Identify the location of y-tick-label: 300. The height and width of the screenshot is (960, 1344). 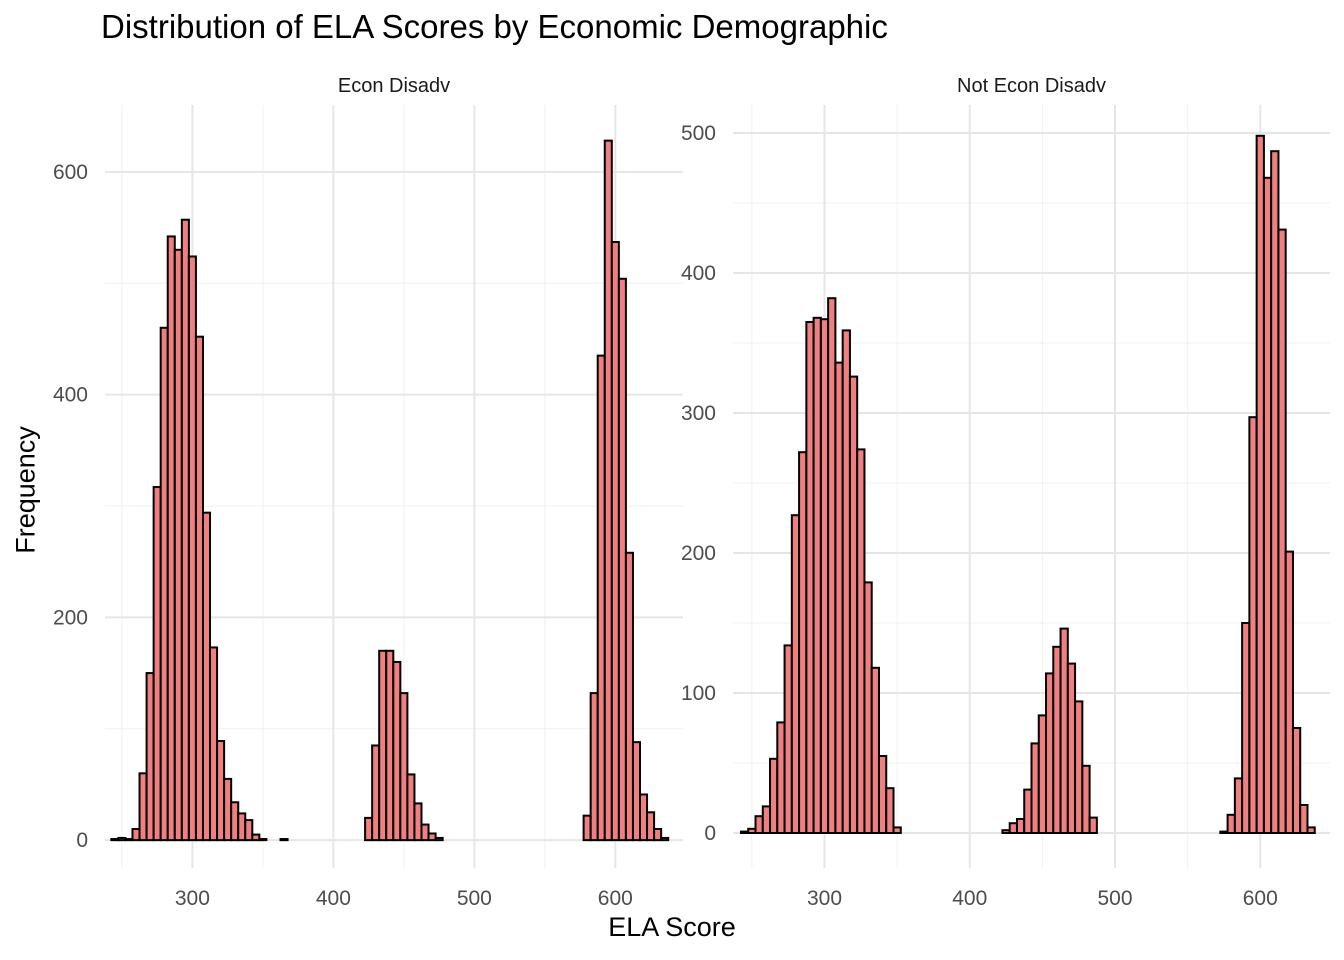
(698, 413).